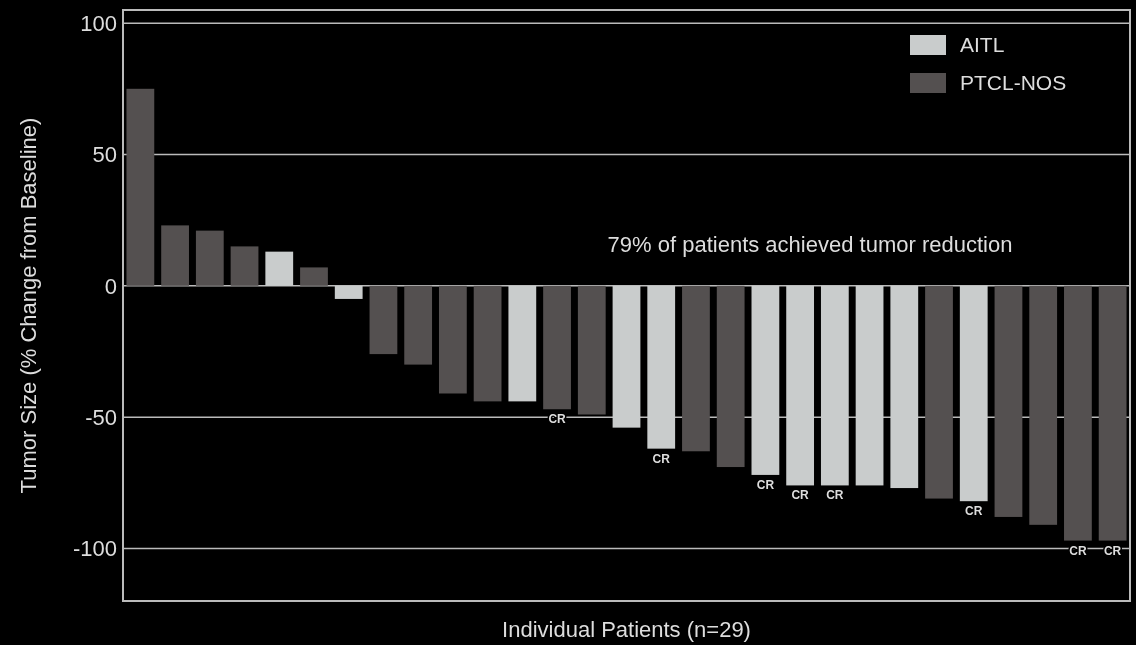 The height and width of the screenshot is (645, 1136). Describe the element at coordinates (110, 286) in the screenshot. I see `y-tick-label: 0` at that location.